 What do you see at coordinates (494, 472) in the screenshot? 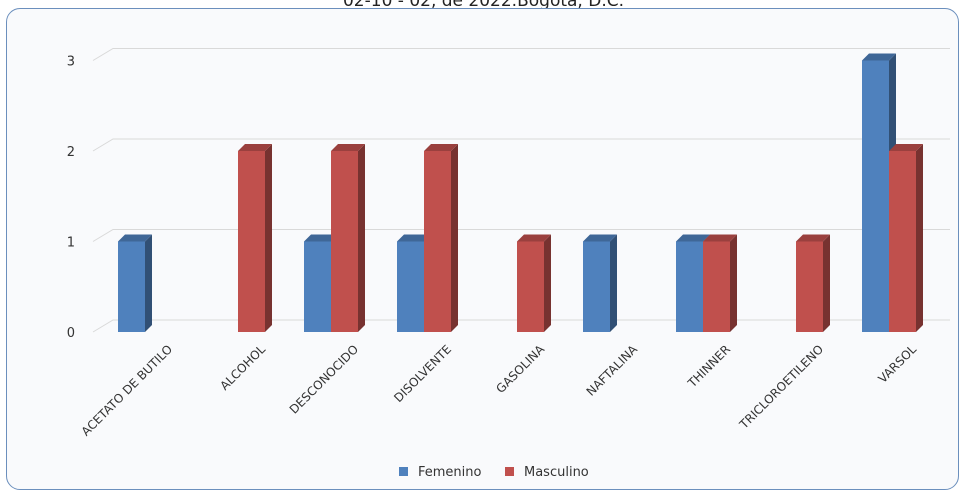
I see `legend: Femenino Masculino` at bounding box center [494, 472].